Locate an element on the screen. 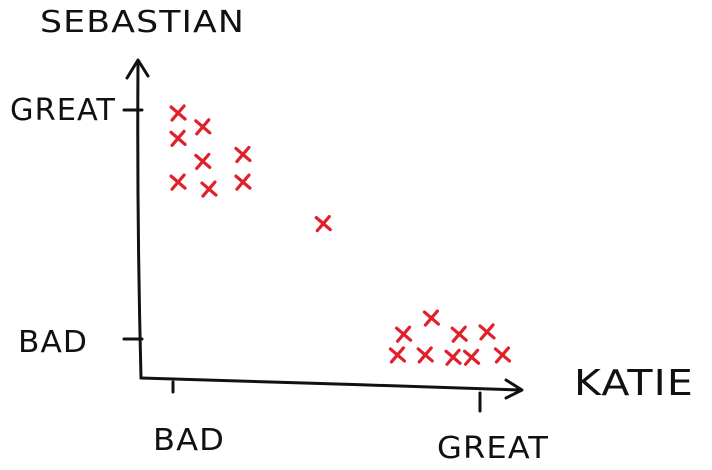 This screenshot has width=712, height=470. y-axis-line is located at coordinates (139, 220).